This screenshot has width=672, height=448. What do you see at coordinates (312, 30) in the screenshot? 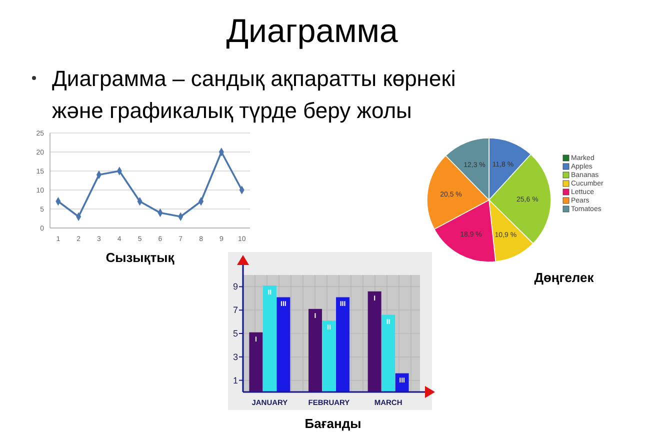
I see `text: Диаграмма` at bounding box center [312, 30].